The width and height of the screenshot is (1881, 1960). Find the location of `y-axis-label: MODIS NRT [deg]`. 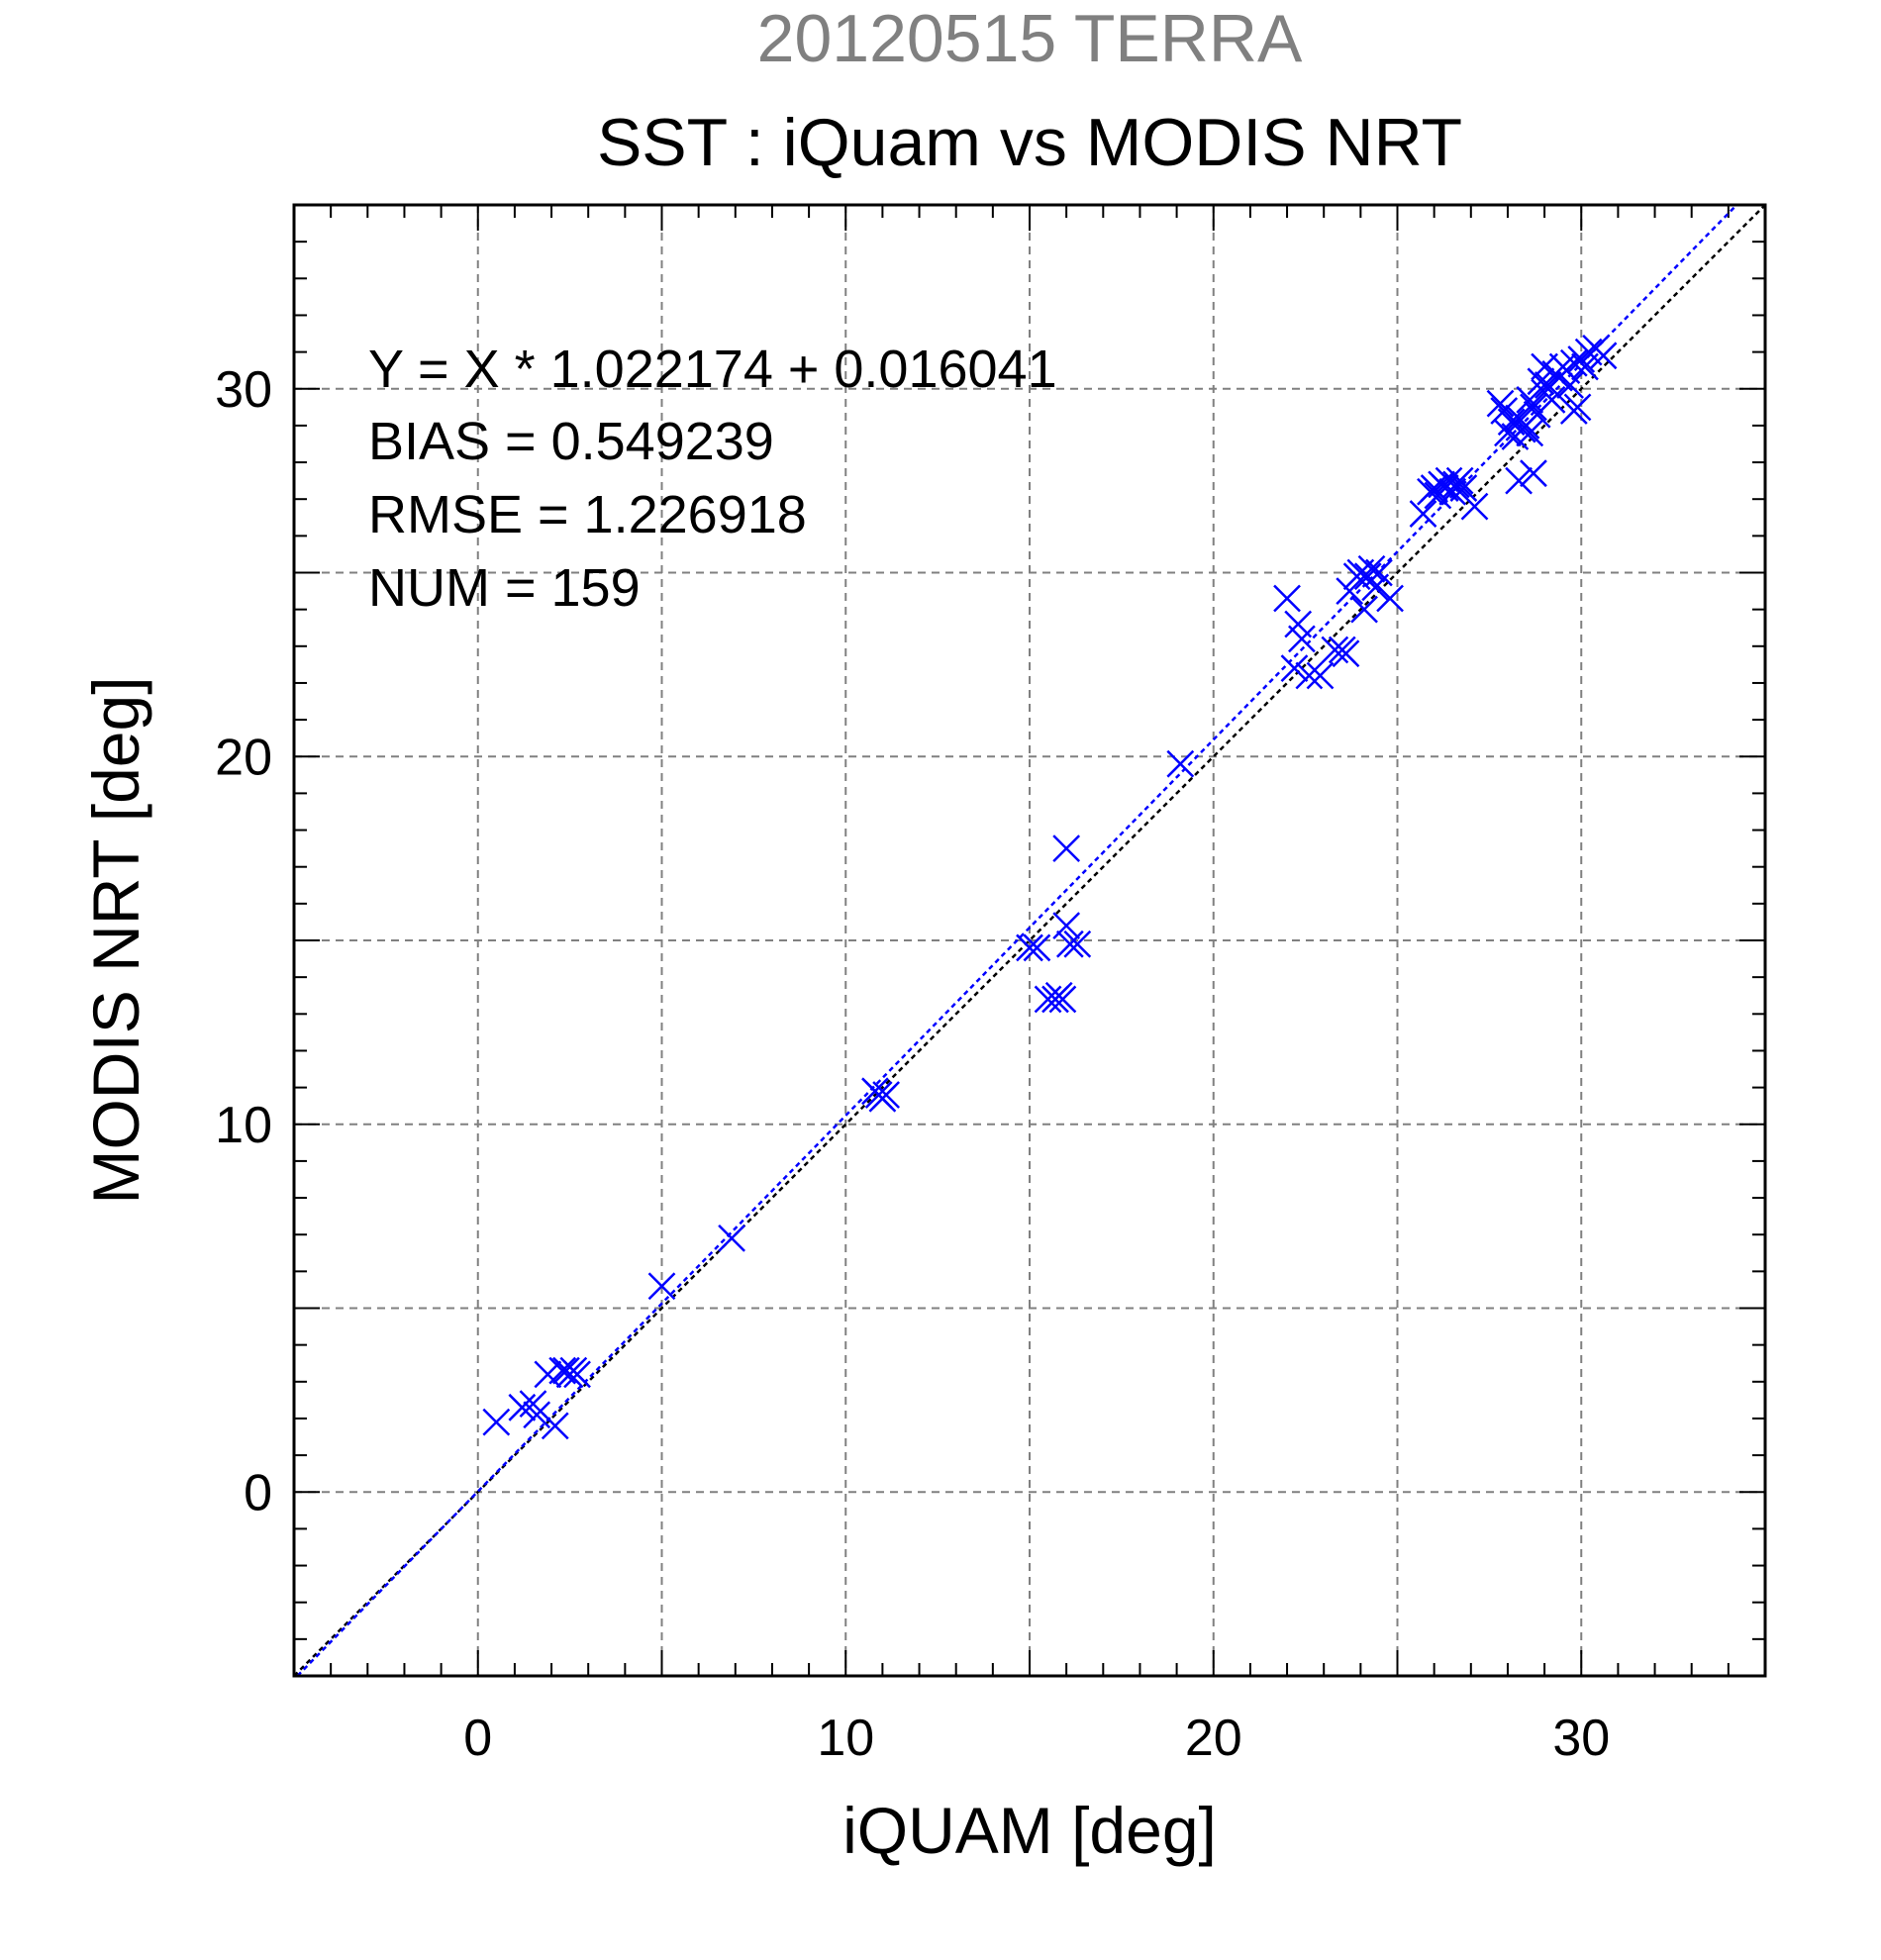

y-axis-label: MODIS NRT [deg] is located at coordinates (115, 940).